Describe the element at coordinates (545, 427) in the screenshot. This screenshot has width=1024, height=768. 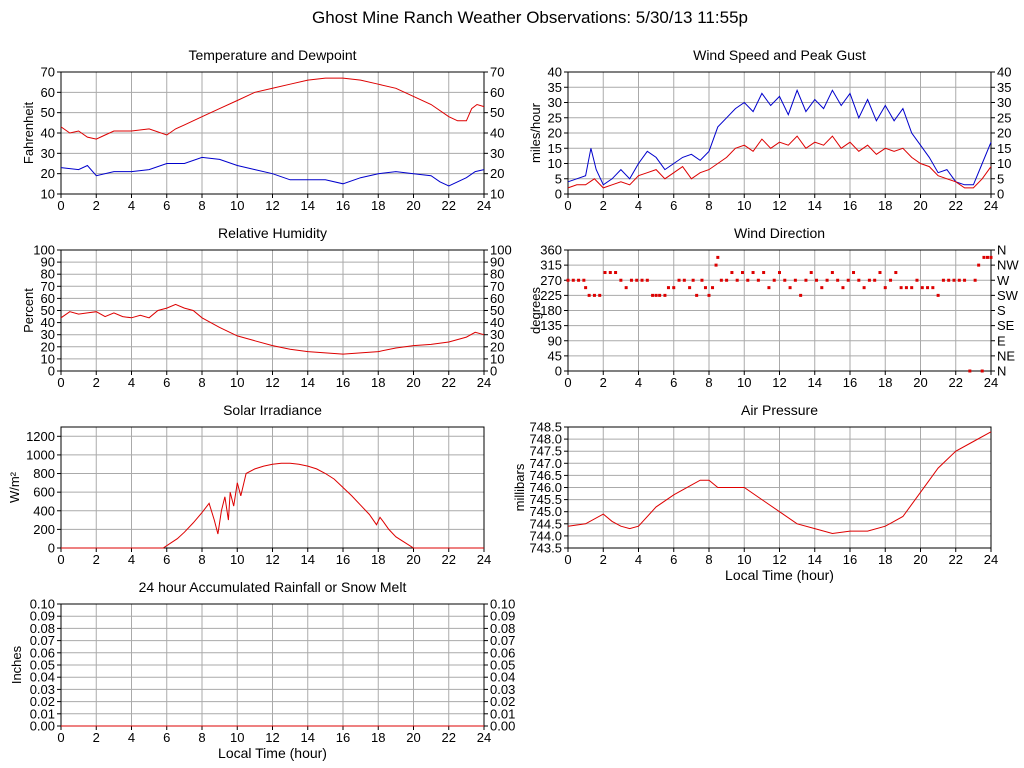
I see `y-tick-label: 748.5` at that location.